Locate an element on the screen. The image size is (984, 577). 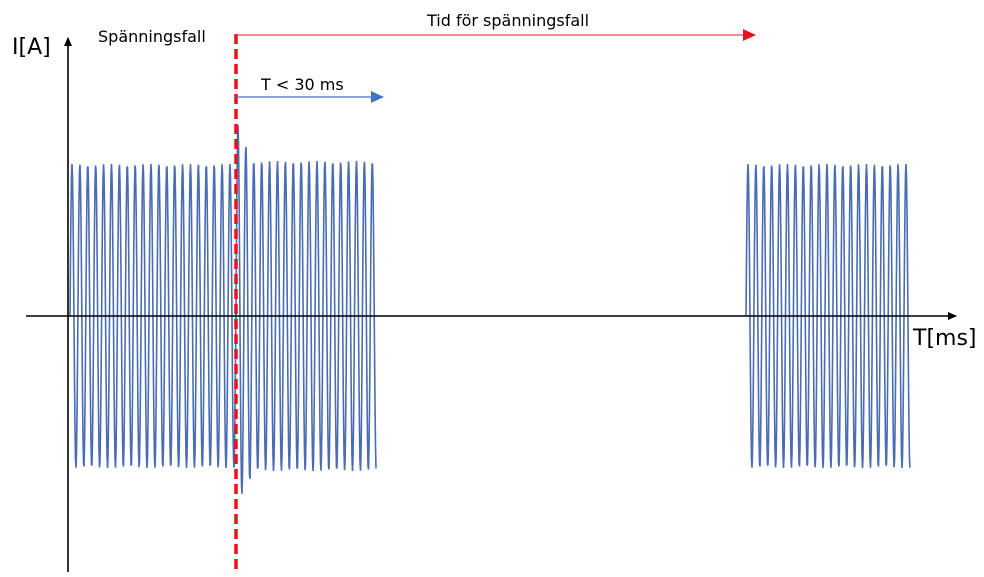
short-interval-label: T < 30 ms is located at coordinates (302, 84).